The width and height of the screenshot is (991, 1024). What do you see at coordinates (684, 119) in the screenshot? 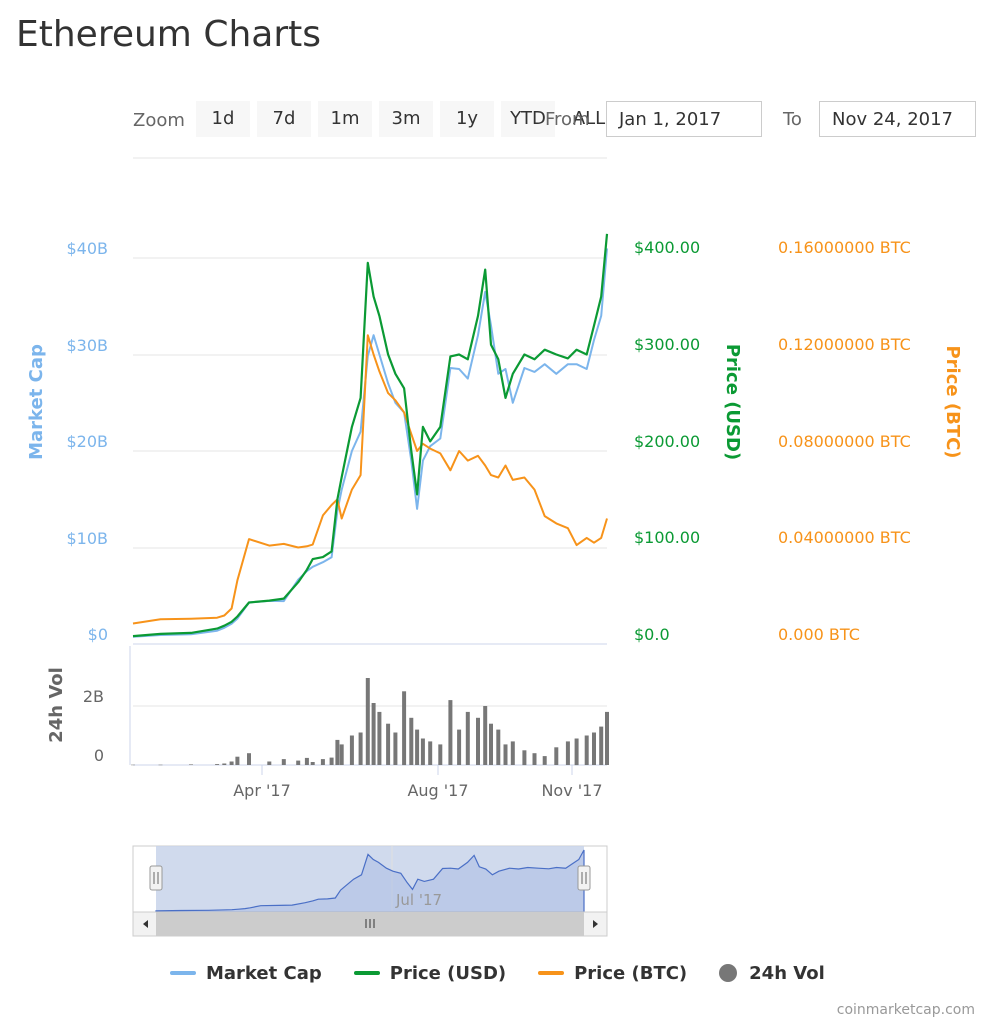
I see `from-date-input: Jan 1, 2017` at bounding box center [684, 119].